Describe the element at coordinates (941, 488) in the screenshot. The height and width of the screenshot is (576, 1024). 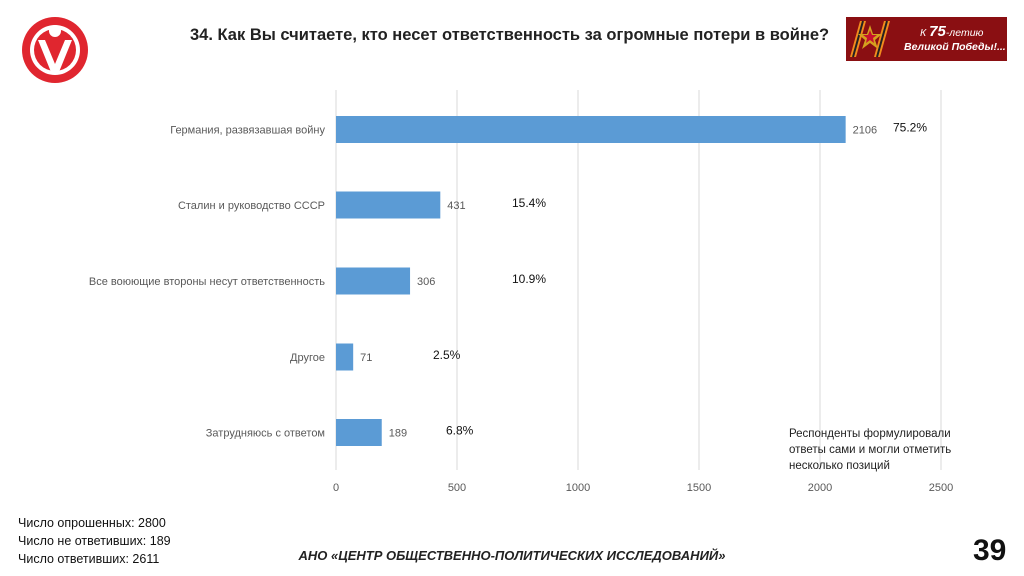
I see `x-tick-label: 2500` at that location.